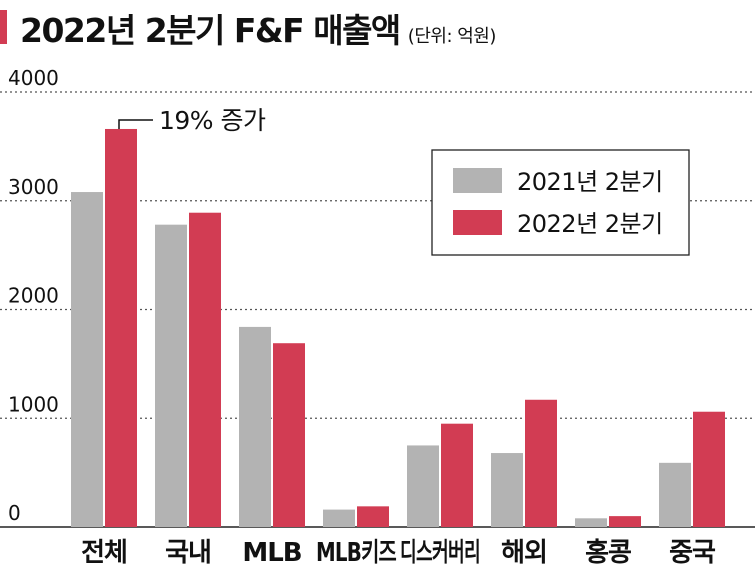 The image size is (755, 568). I want to click on chart-unit-label: (단위: 억원), so click(452, 36).